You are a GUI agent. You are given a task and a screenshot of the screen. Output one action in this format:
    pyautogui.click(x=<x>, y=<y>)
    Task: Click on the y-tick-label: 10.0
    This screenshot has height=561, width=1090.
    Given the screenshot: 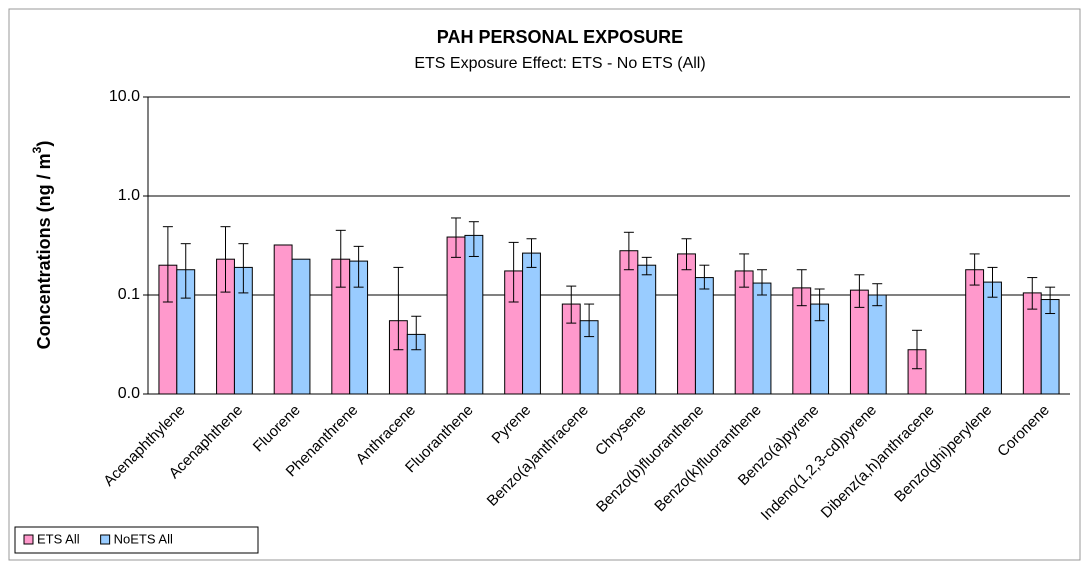 What is the action you would take?
    pyautogui.click(x=124, y=96)
    